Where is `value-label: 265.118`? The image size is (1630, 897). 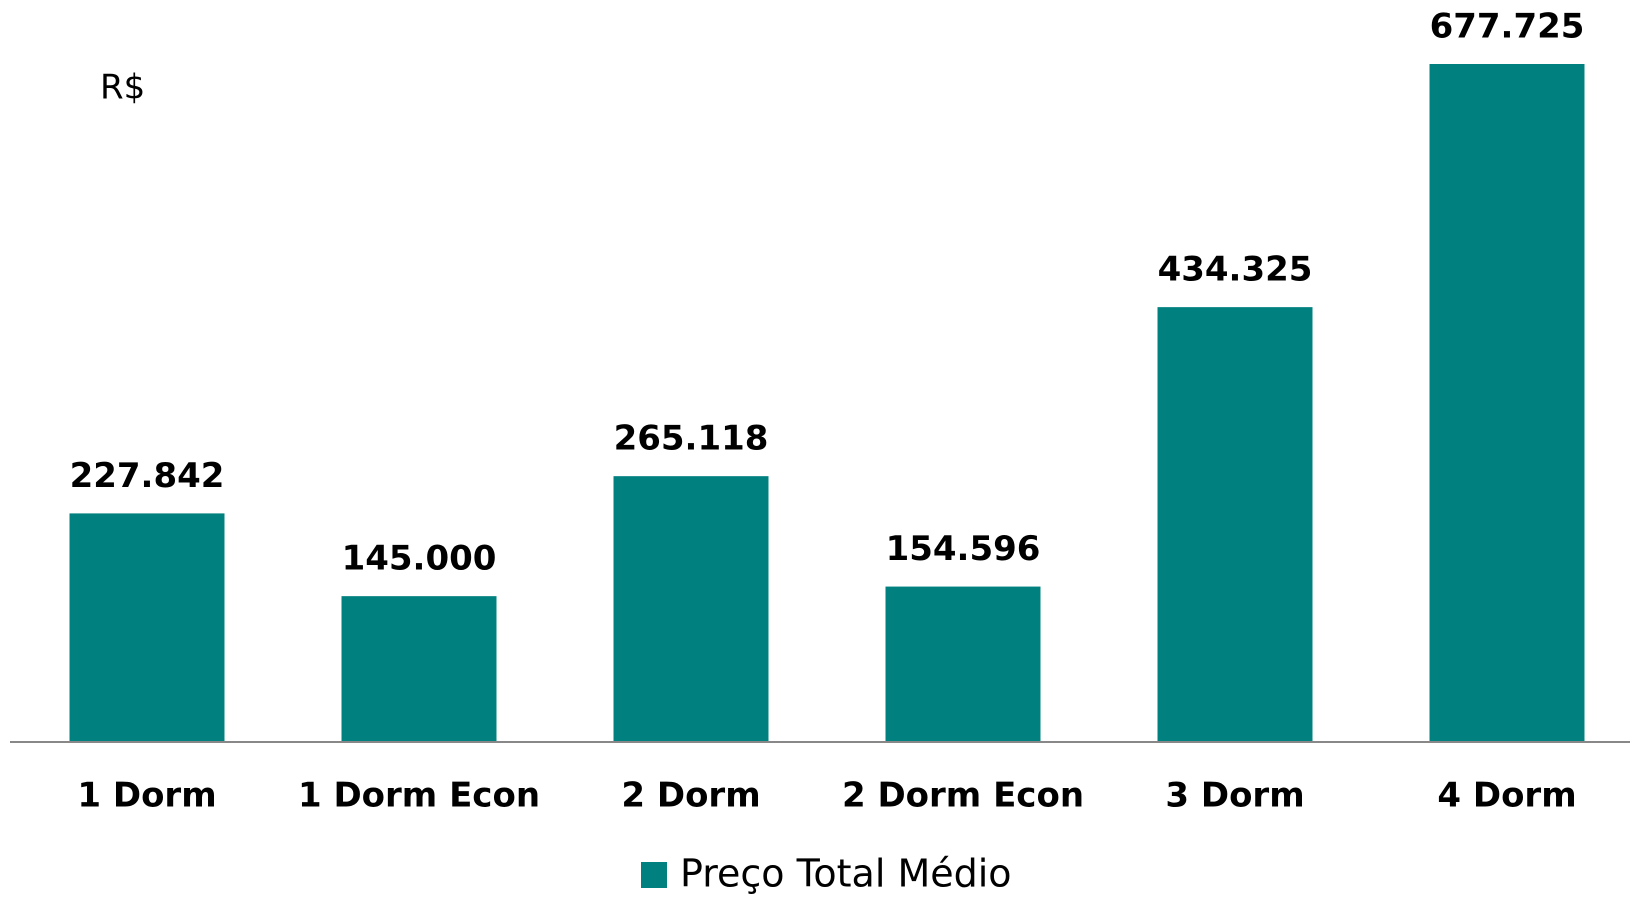 value-label: 265.118 is located at coordinates (691, 439).